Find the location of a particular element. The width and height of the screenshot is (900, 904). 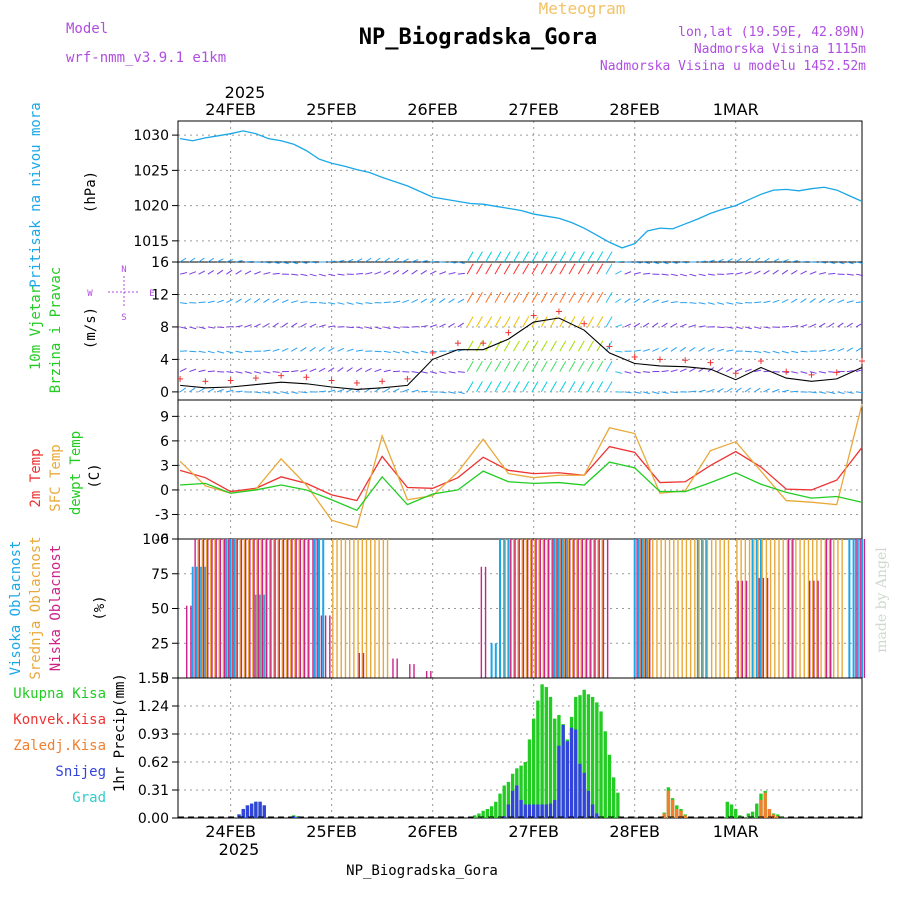

ytick-label: 100 is located at coordinates (155, 540).